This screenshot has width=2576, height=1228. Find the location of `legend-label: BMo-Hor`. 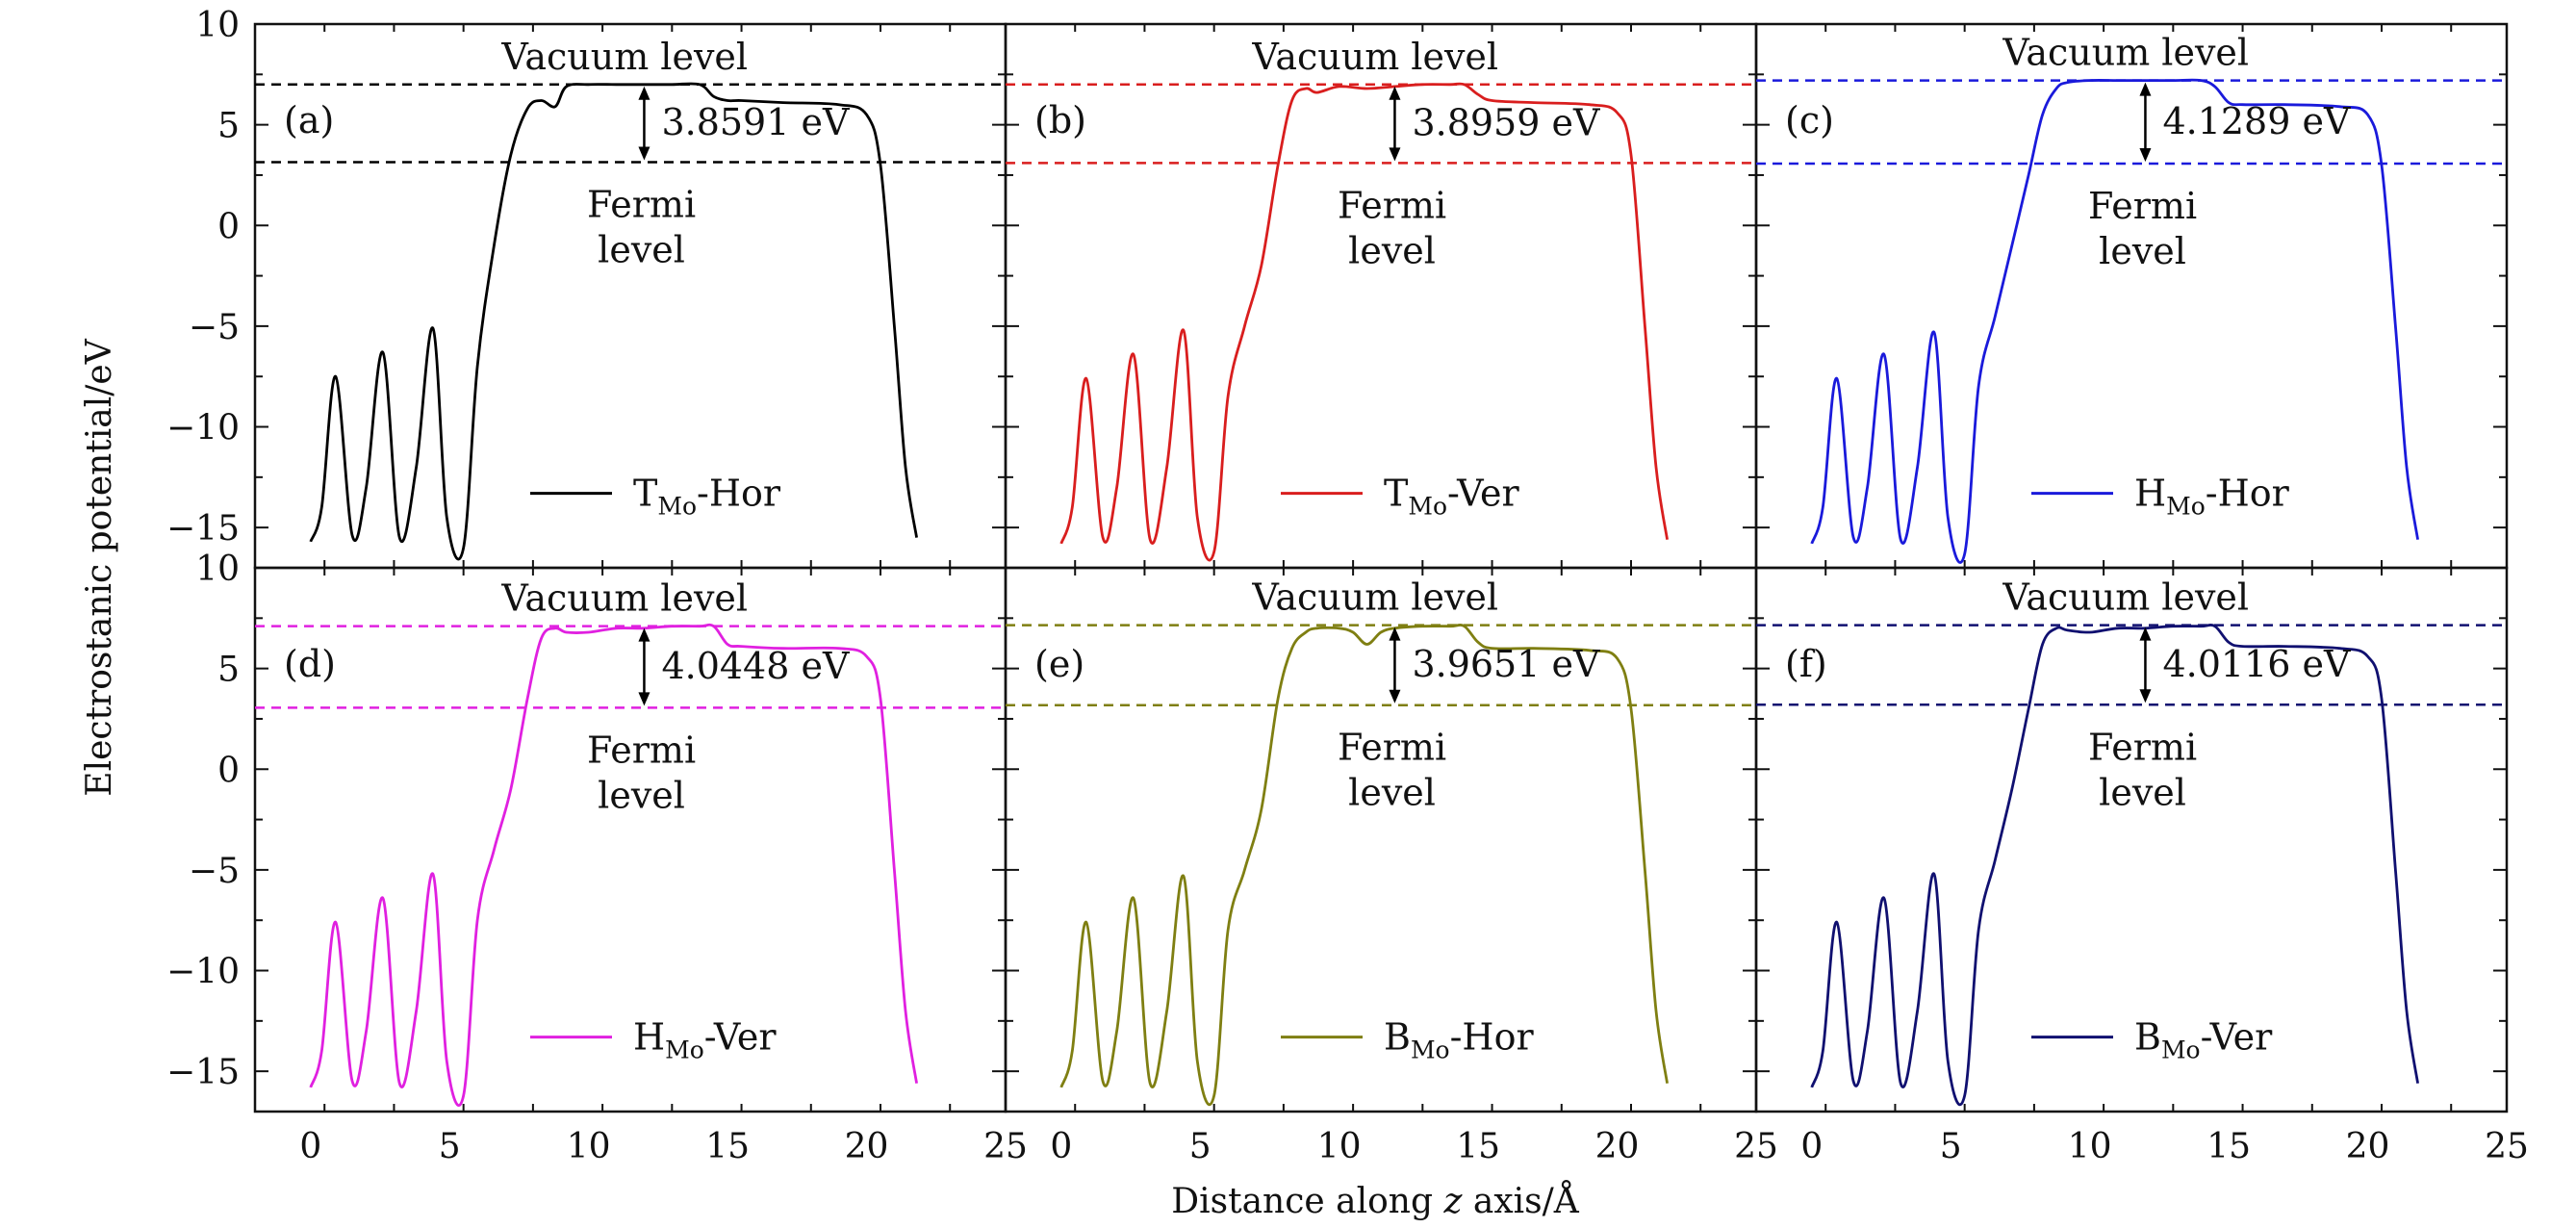

legend-label: BMo-Hor is located at coordinates (1459, 1040).